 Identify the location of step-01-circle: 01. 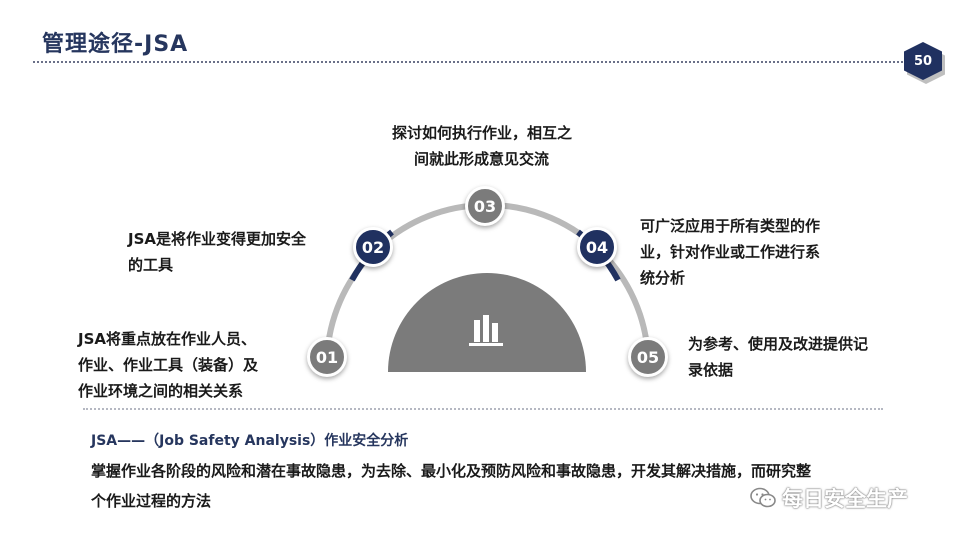
(327, 357).